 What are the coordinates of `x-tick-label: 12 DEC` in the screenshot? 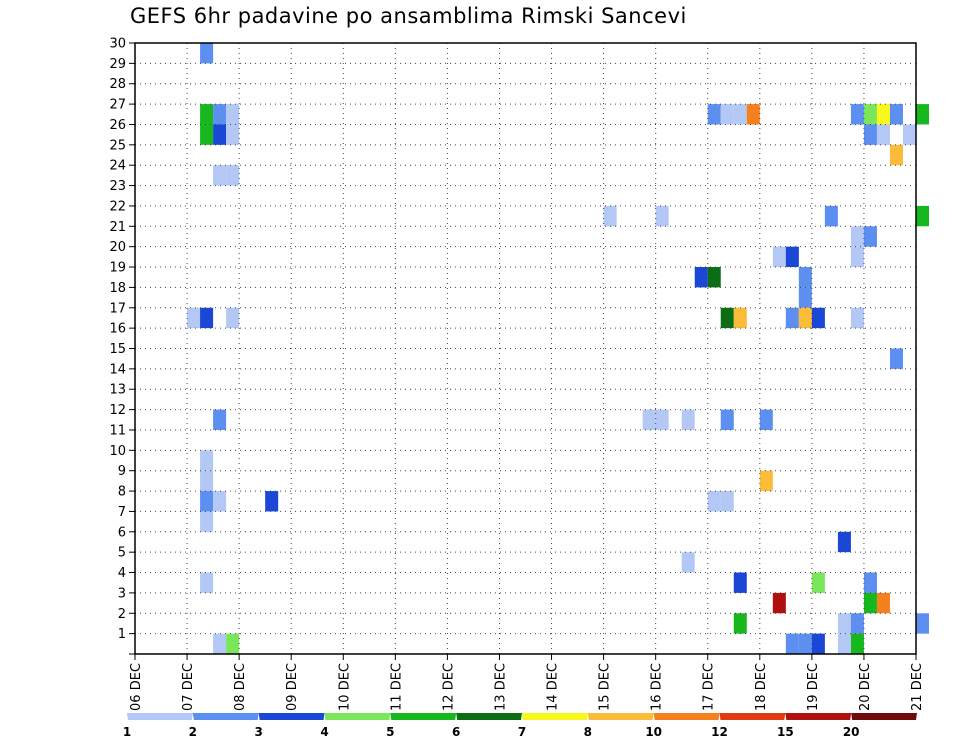 It's located at (448, 687).